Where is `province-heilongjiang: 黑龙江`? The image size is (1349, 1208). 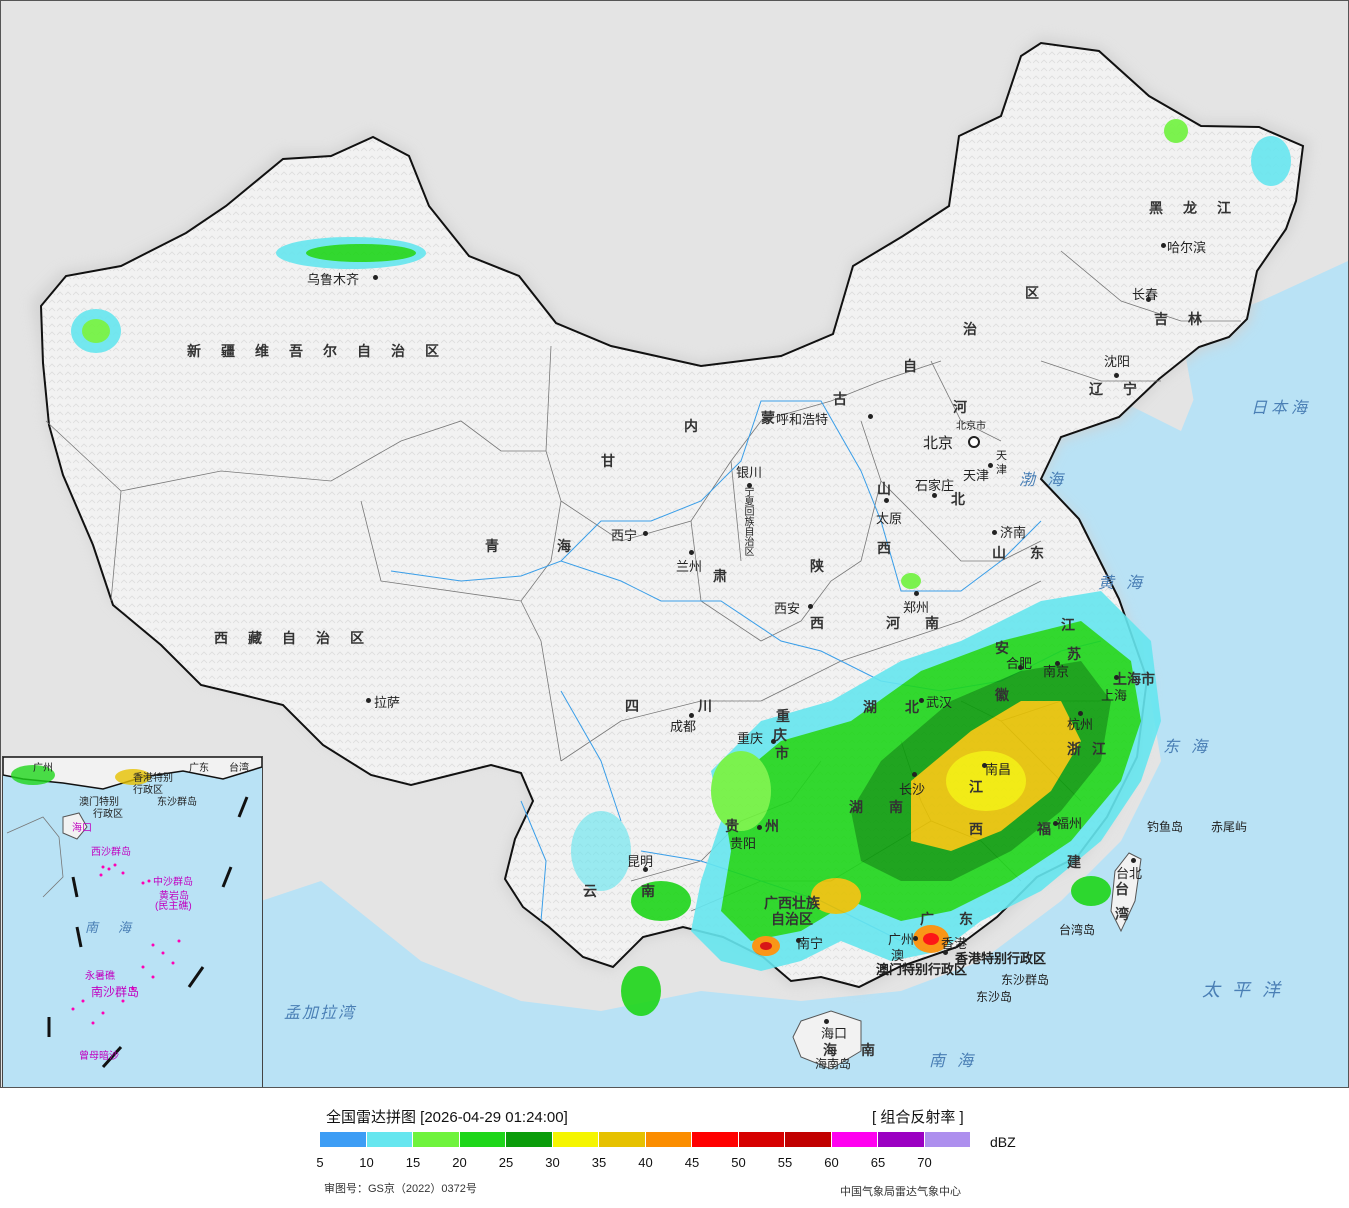
province-heilongjiang: 黑龙江 is located at coordinates (1200, 208).